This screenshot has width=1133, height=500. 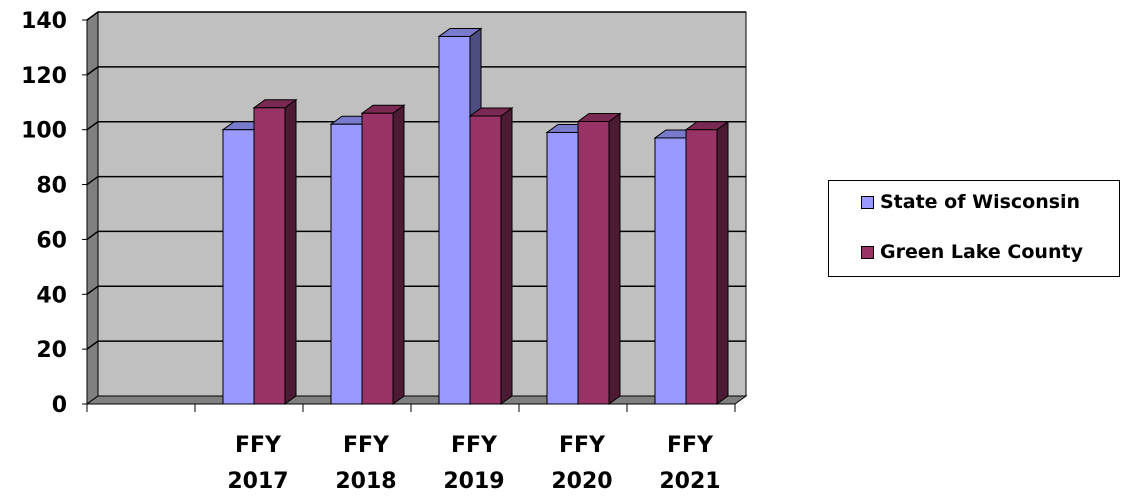 I want to click on legend-label-series-1: State of Wisconsin, so click(x=980, y=202).